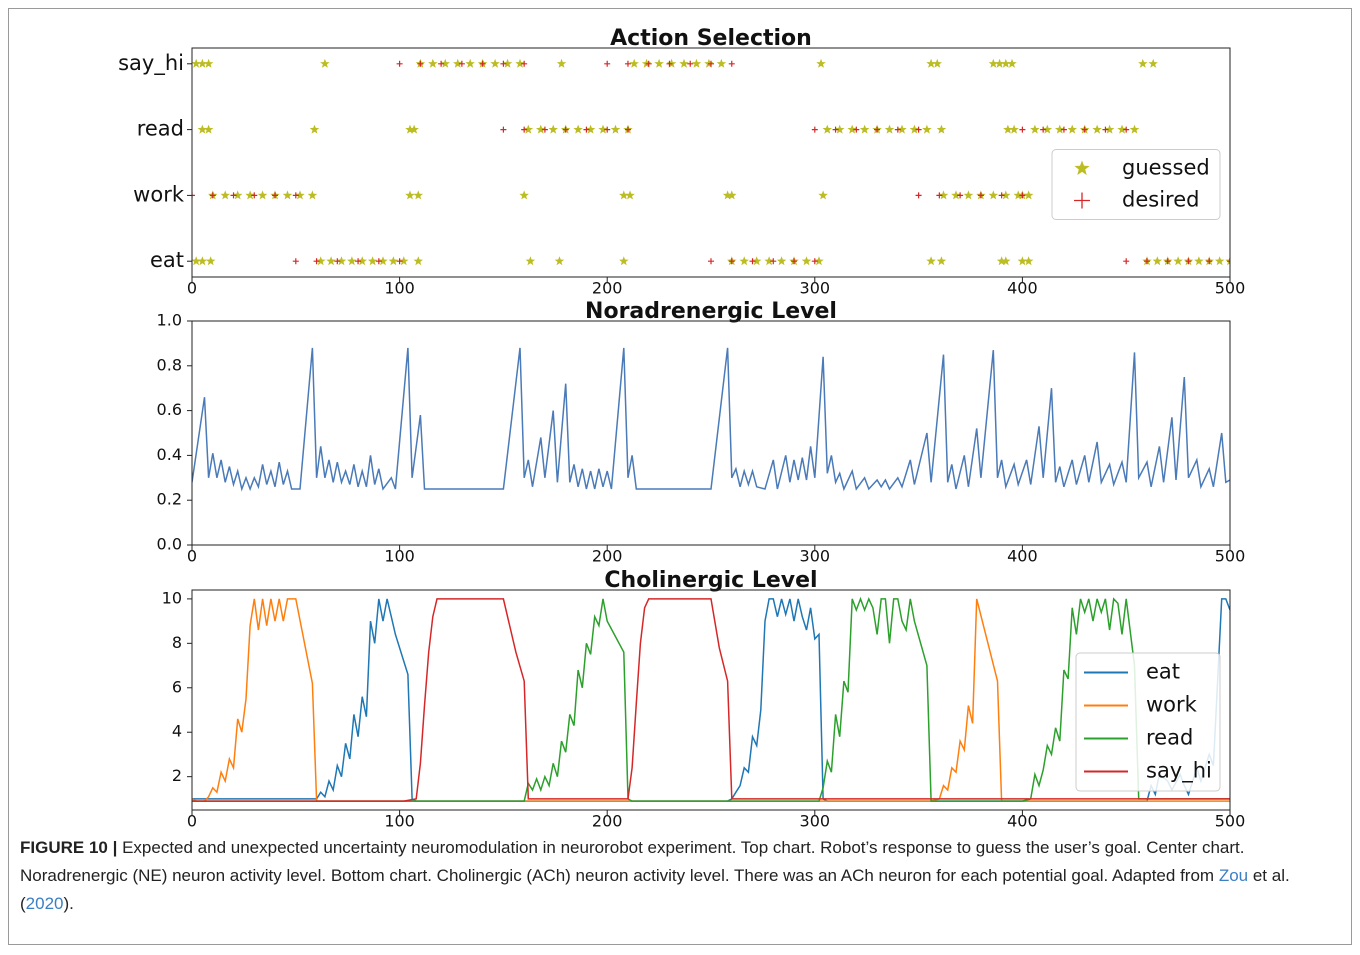 This screenshot has width=1360, height=955. I want to click on x-tick-label: 100, so click(399, 556).